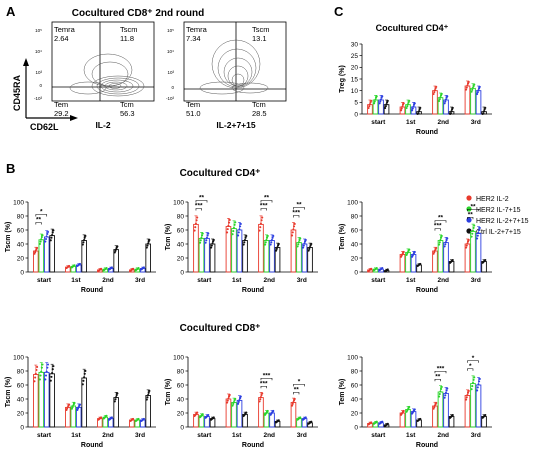 This screenshot has height=459, width=550. Describe the element at coordinates (220, 173) in the screenshot. I see `title-cd4: Cocultured CD4⁺` at that location.